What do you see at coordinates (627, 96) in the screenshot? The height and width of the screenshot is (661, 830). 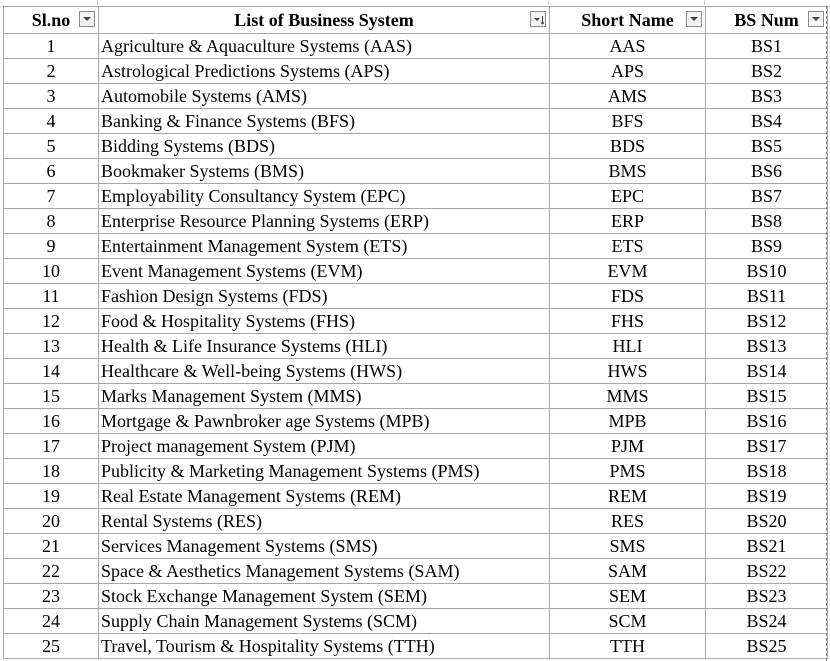 I see `cell-short-name: AMS` at bounding box center [627, 96].